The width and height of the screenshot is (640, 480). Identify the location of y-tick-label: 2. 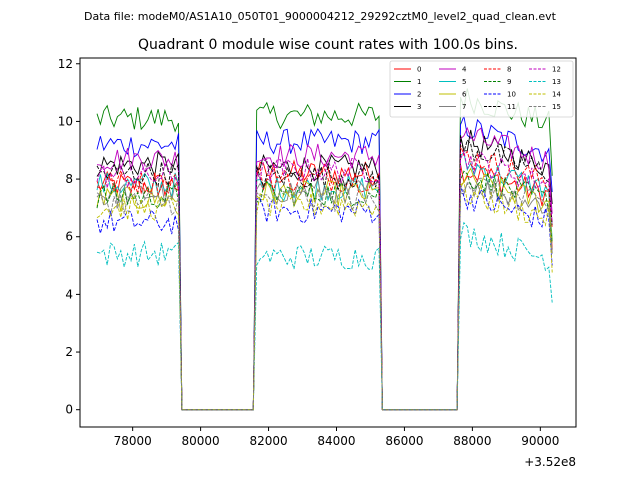
(69, 352).